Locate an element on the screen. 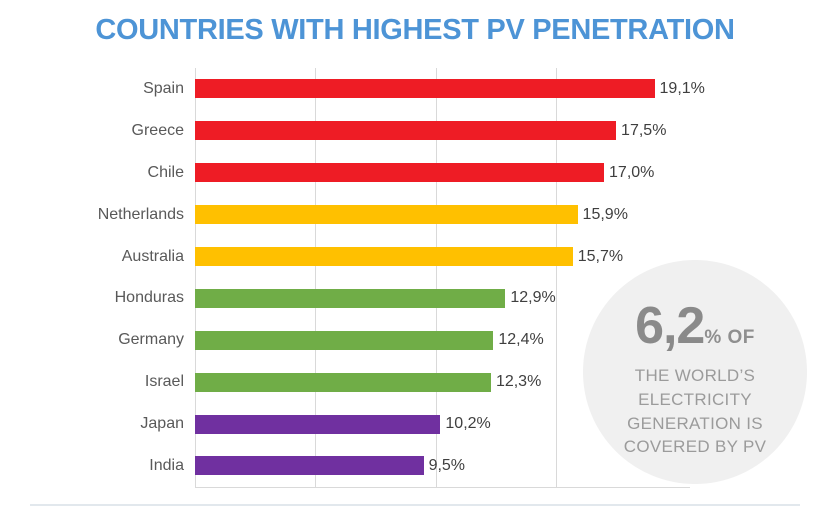  bar-row-honduras: Honduras 12,9% is located at coordinates (415, 298).